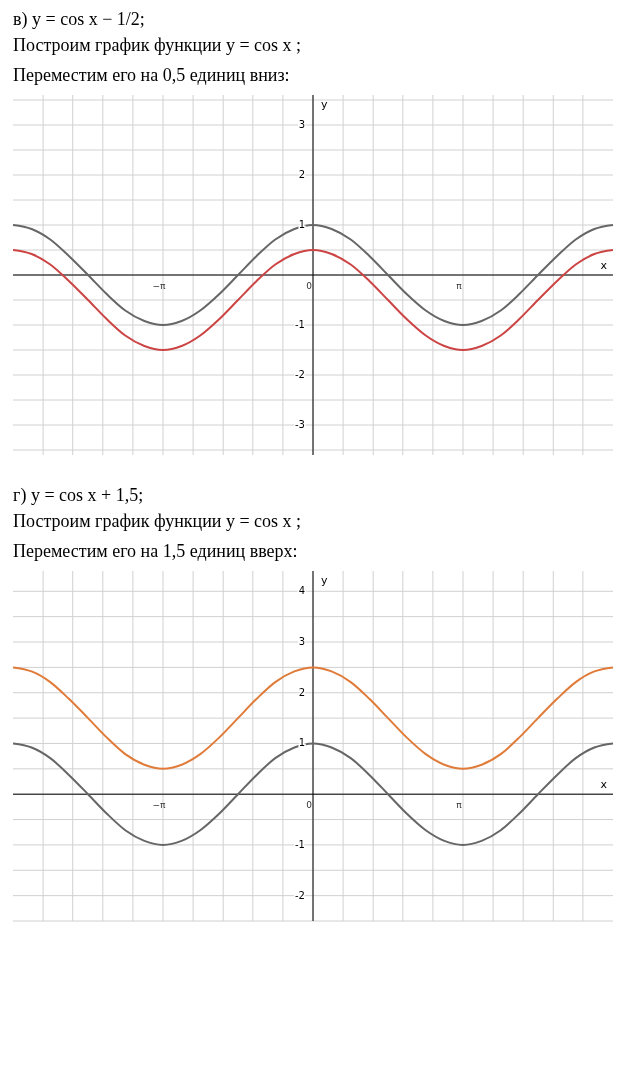  I want to click on chart-title: г) y = cos x + 1,5;, so click(78, 495).